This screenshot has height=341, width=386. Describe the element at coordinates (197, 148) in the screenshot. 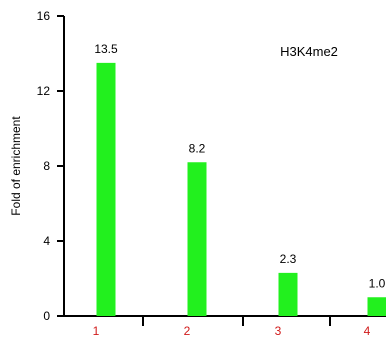

I see `bar-value-label: 8.2` at that location.